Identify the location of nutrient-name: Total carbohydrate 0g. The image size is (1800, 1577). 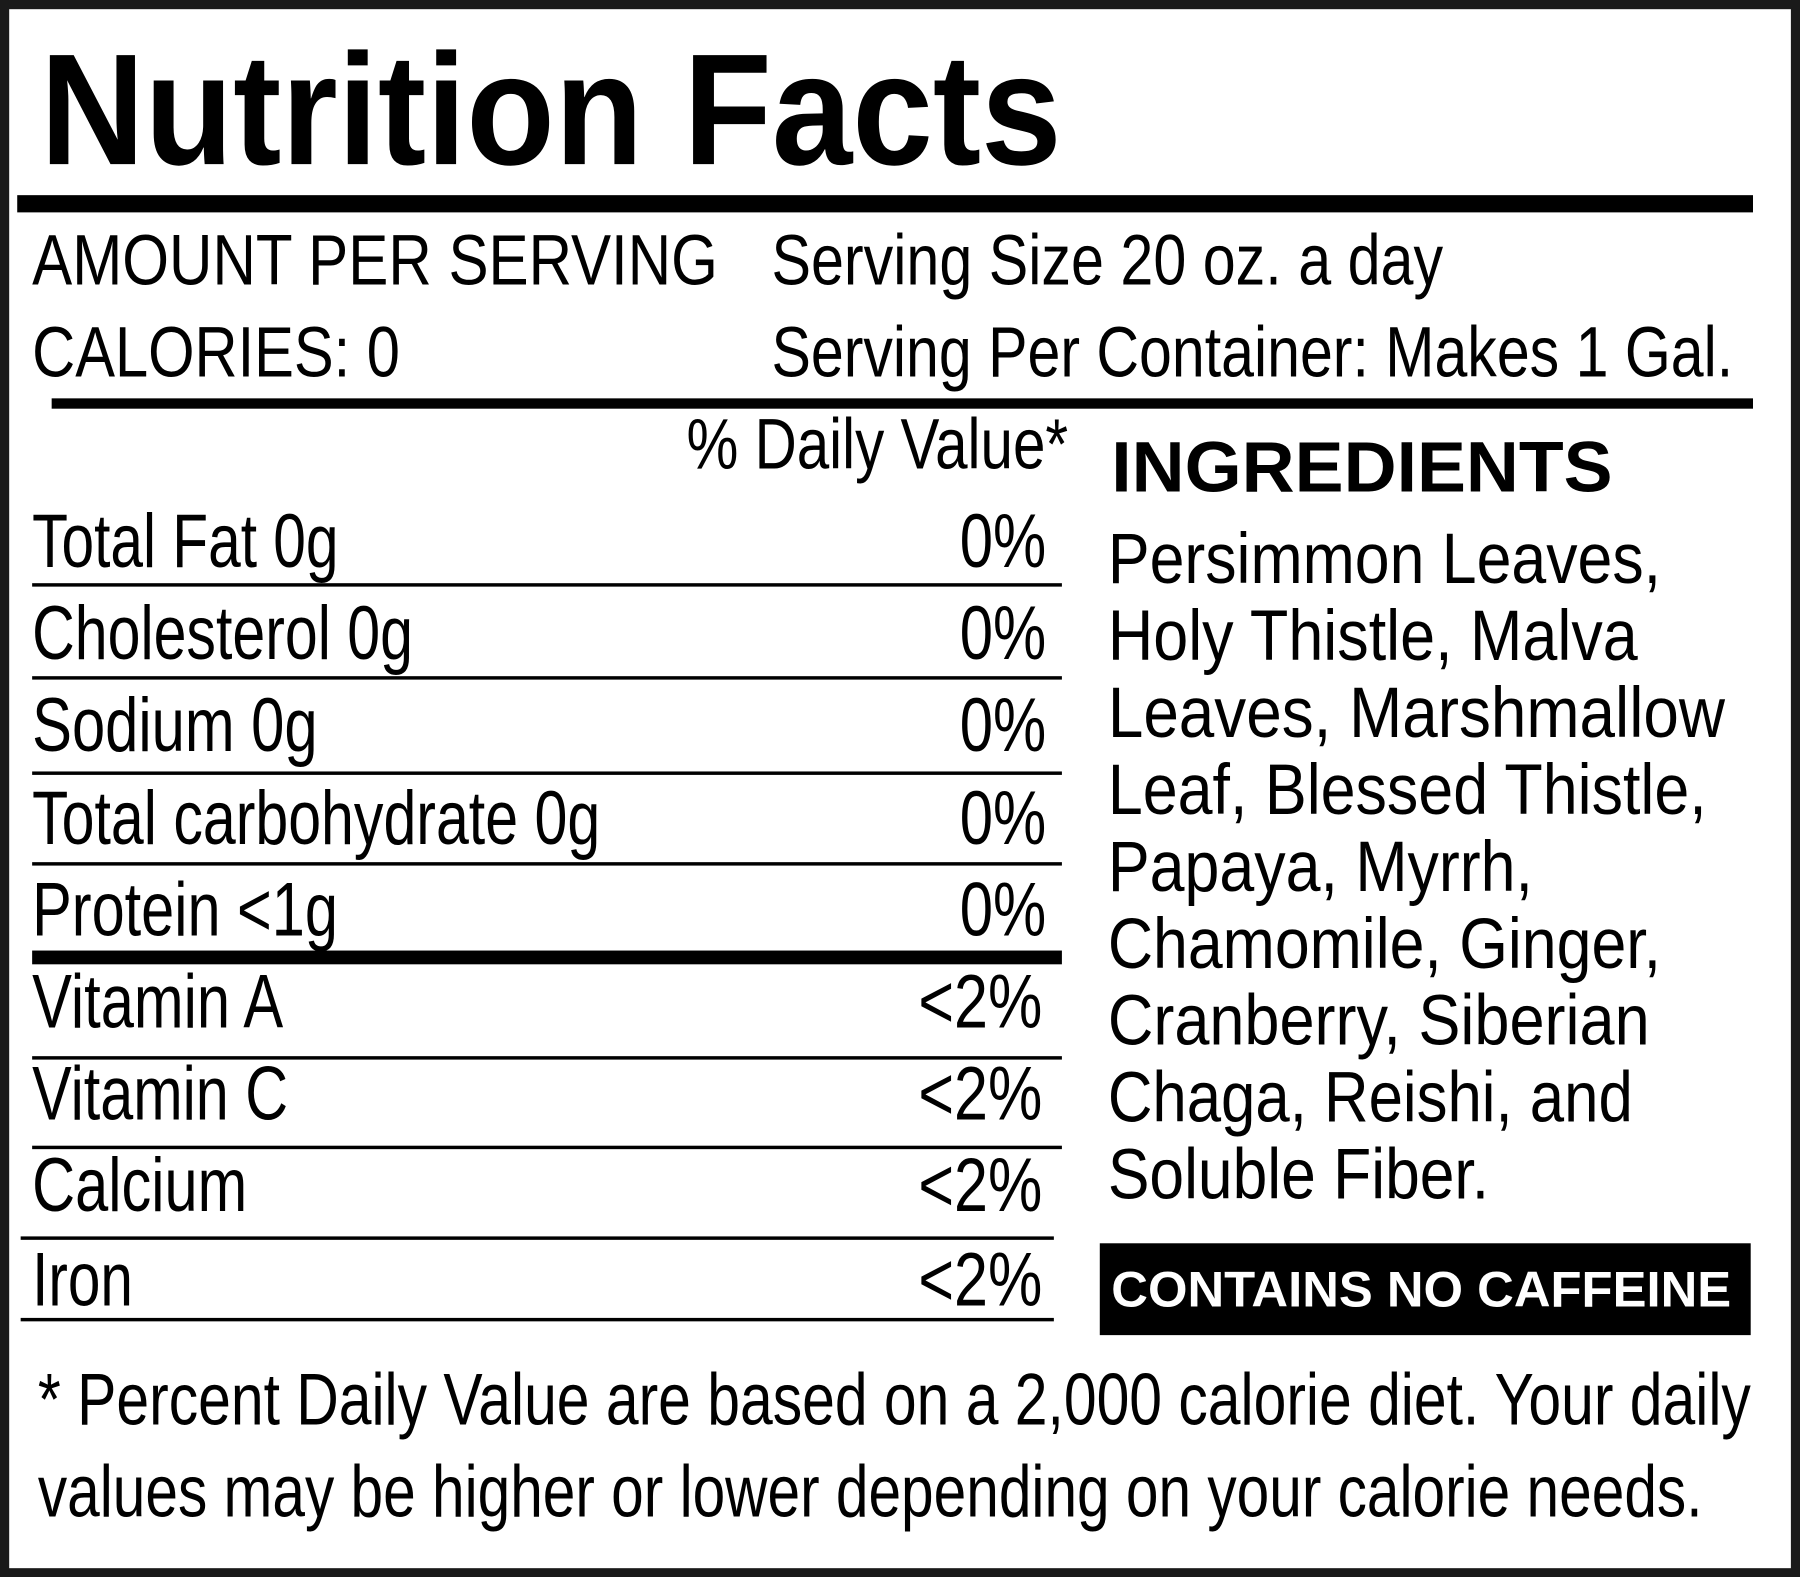
(316, 817).